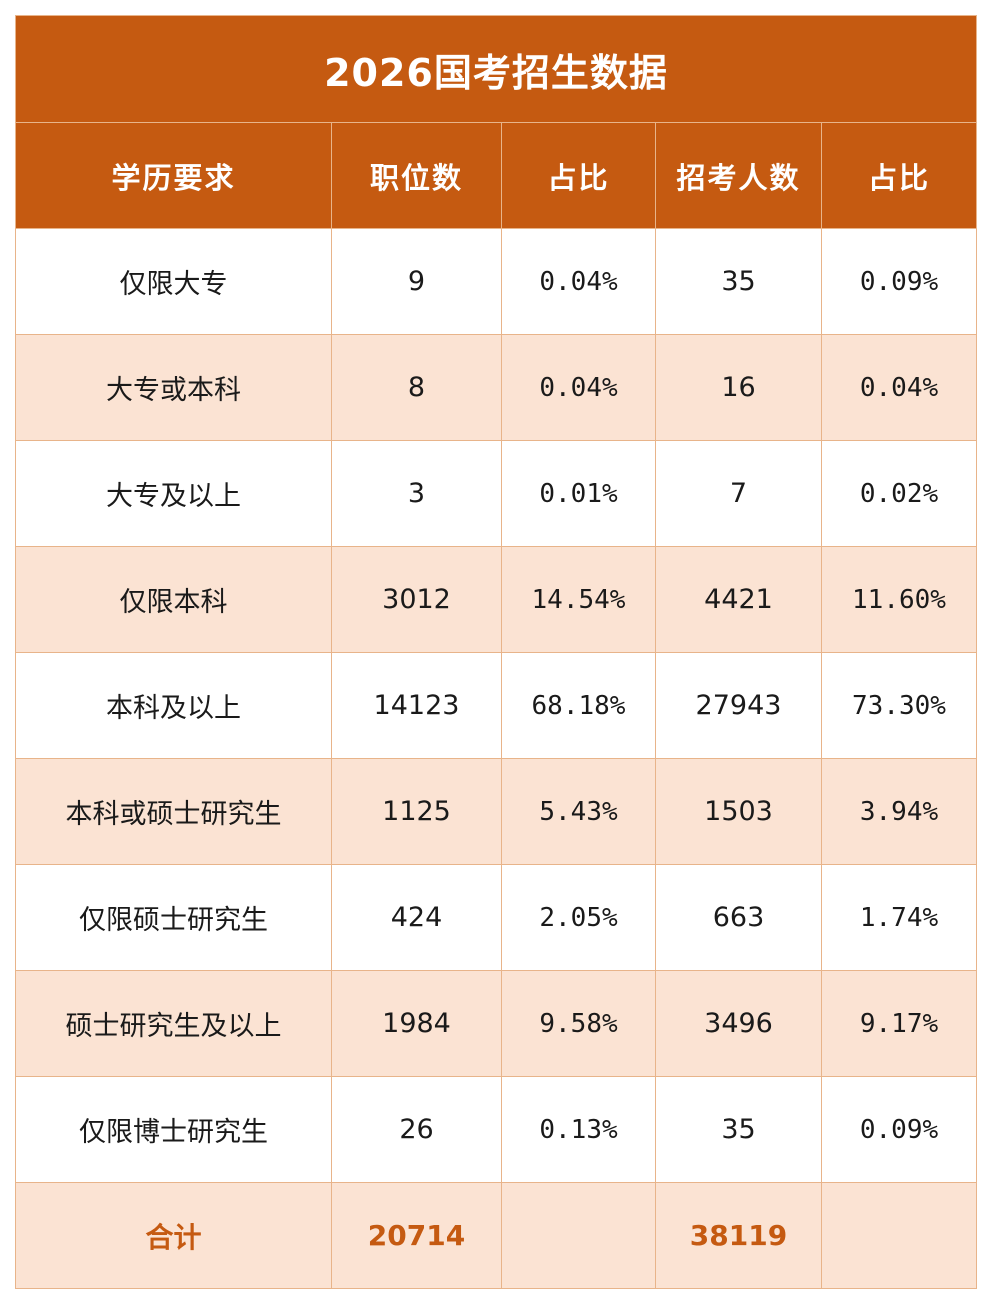 The image size is (992, 1304). What do you see at coordinates (899, 175) in the screenshot?
I see `column-header-recruits-pct: 占比` at bounding box center [899, 175].